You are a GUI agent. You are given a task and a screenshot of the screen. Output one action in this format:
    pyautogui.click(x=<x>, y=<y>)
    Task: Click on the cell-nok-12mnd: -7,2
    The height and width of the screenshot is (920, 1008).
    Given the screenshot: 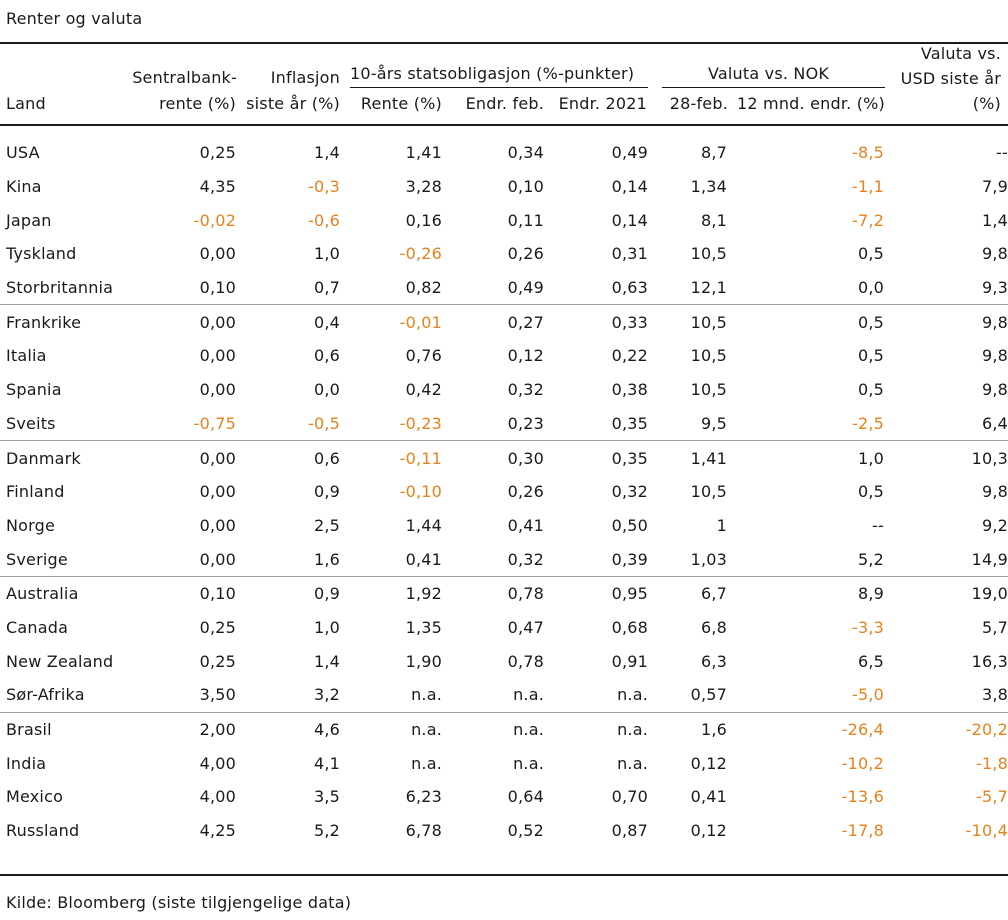 What is the action you would take?
    pyautogui.click(x=867, y=220)
    